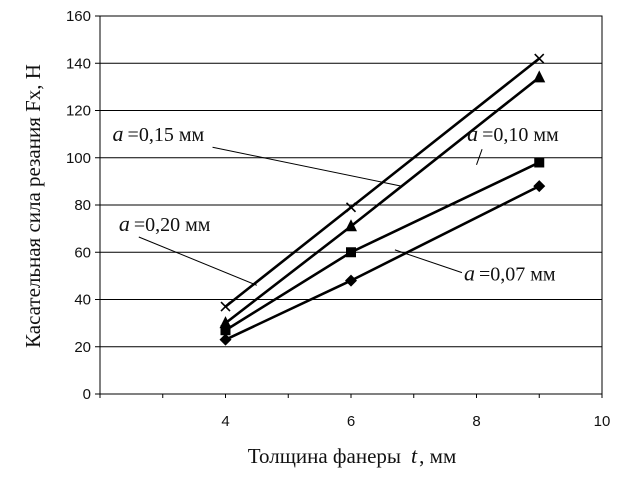 The width and height of the screenshot is (622, 477). Describe the element at coordinates (78, 111) in the screenshot. I see `y-tick-label: 120` at that location.